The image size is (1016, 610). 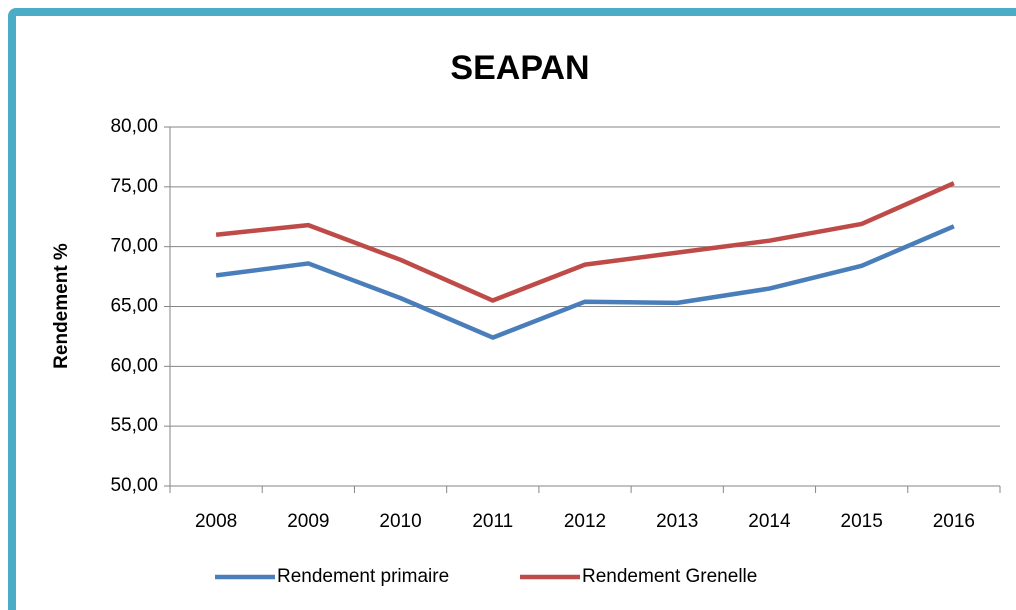 What do you see at coordinates (519, 68) in the screenshot?
I see `chart-title: SEAPAN` at bounding box center [519, 68].